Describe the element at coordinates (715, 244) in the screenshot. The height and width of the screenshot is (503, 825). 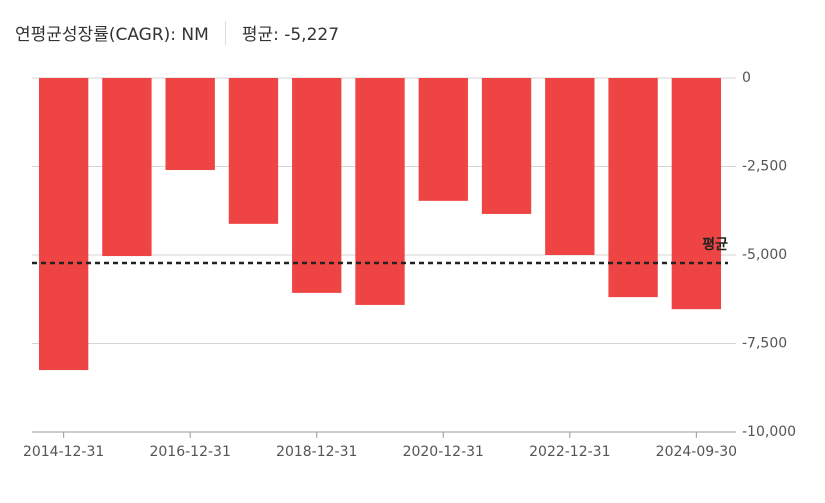
I see `average-label: 평균` at that location.